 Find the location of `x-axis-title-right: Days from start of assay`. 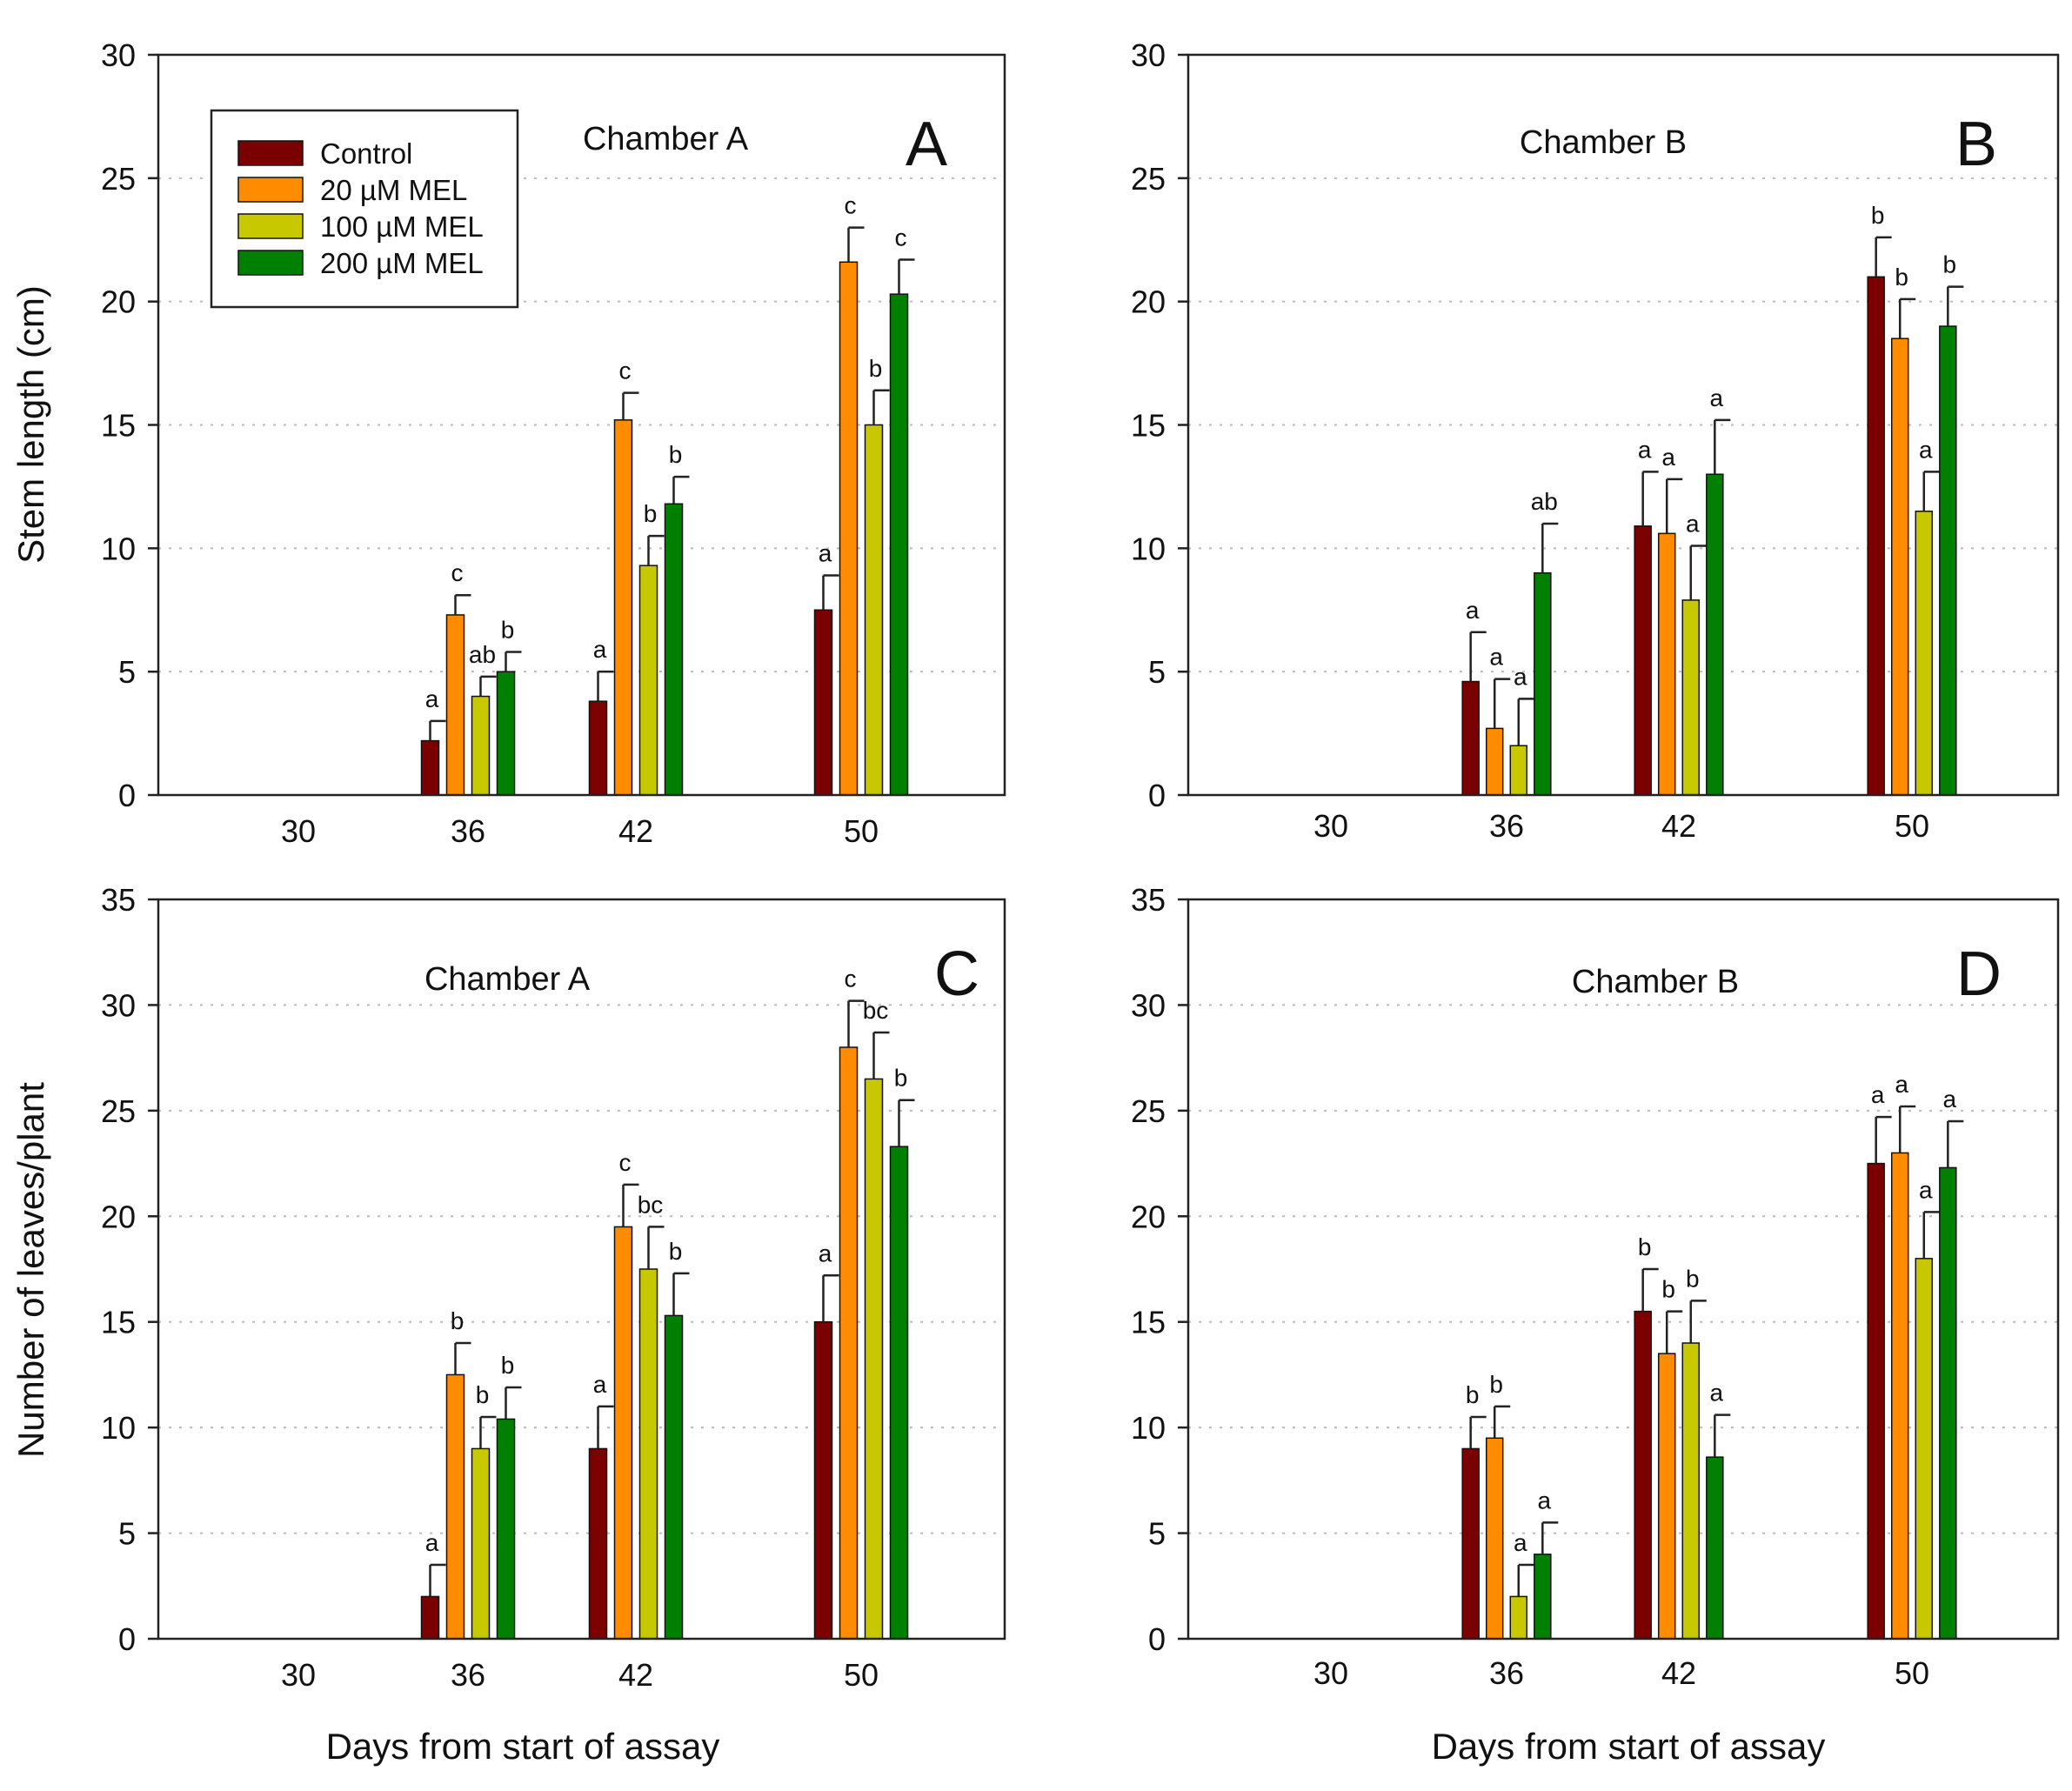

x-axis-title-right: Days from start of assay is located at coordinates (1629, 1746).